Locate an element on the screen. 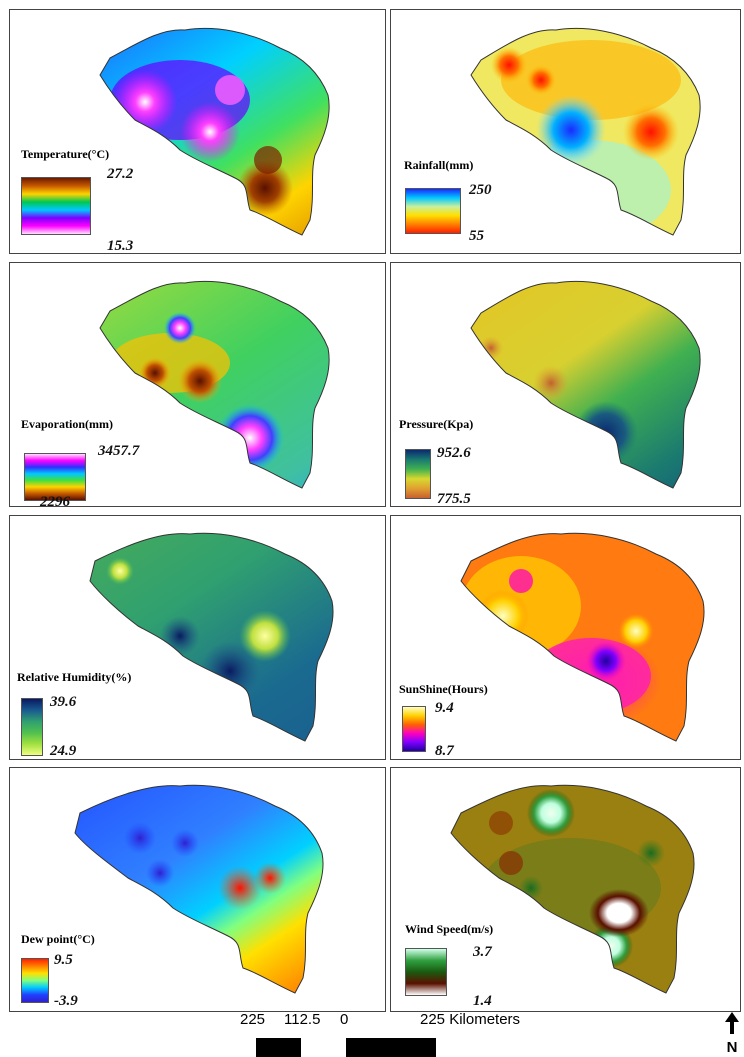 This screenshot has width=744, height=1057. scale-label-225-left: 225 is located at coordinates (253, 1019).